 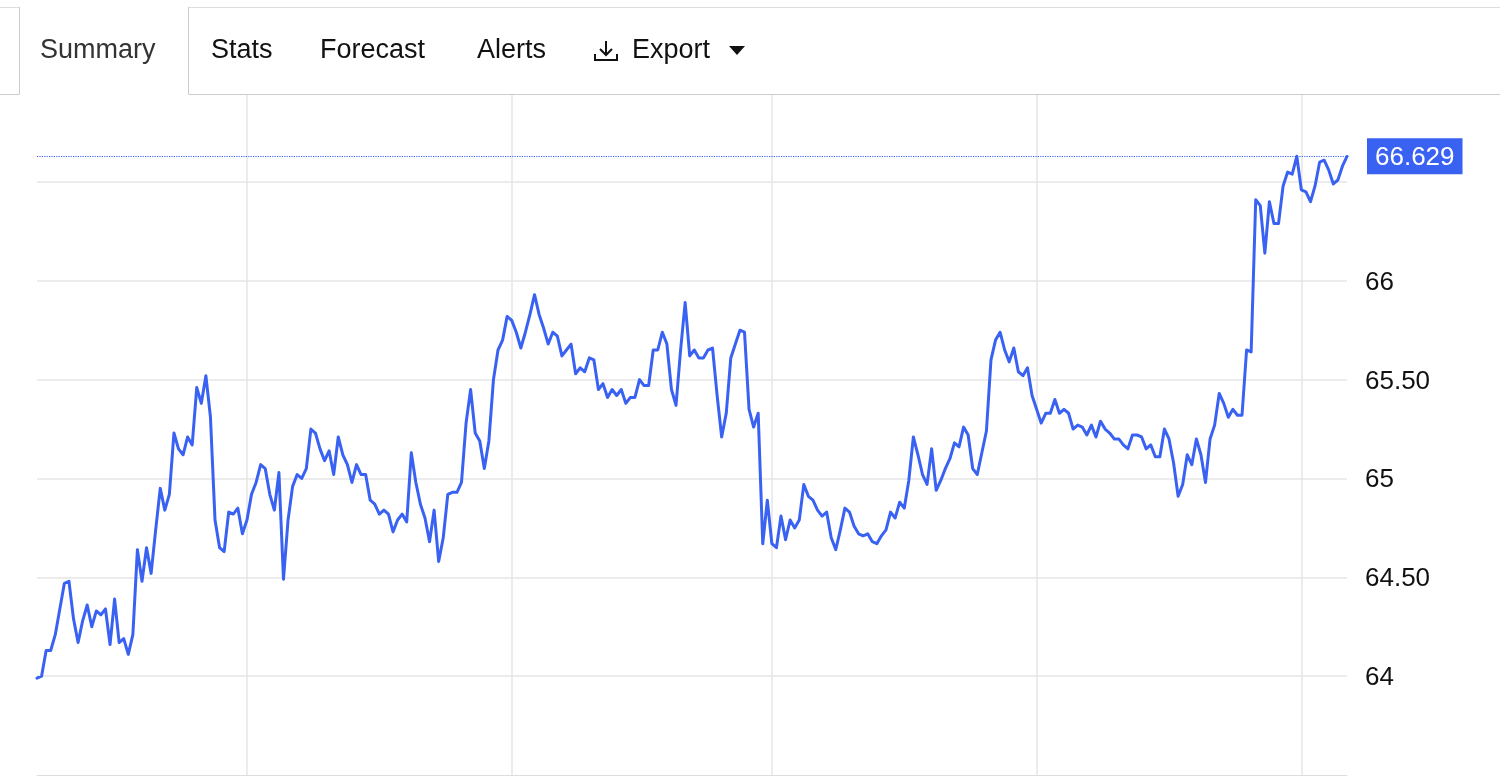 I want to click on text: Stats, so click(x=242, y=49).